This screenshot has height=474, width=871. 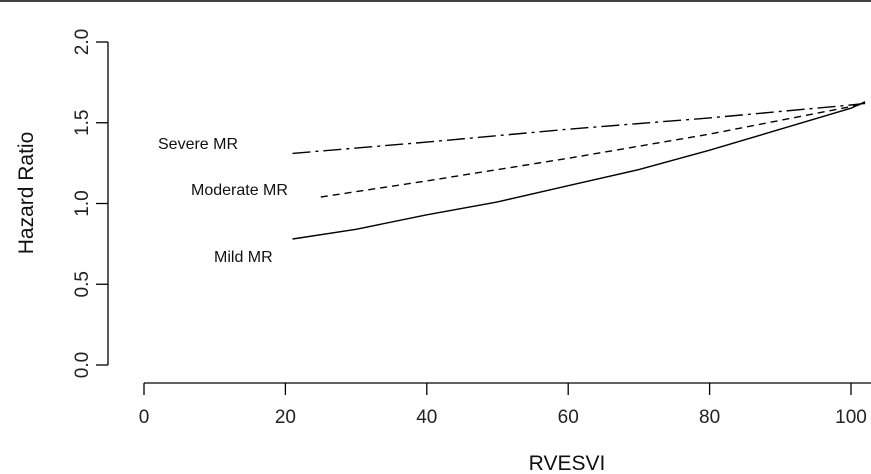 What do you see at coordinates (82, 284) in the screenshot?
I see `y-tick-label: 0.5` at bounding box center [82, 284].